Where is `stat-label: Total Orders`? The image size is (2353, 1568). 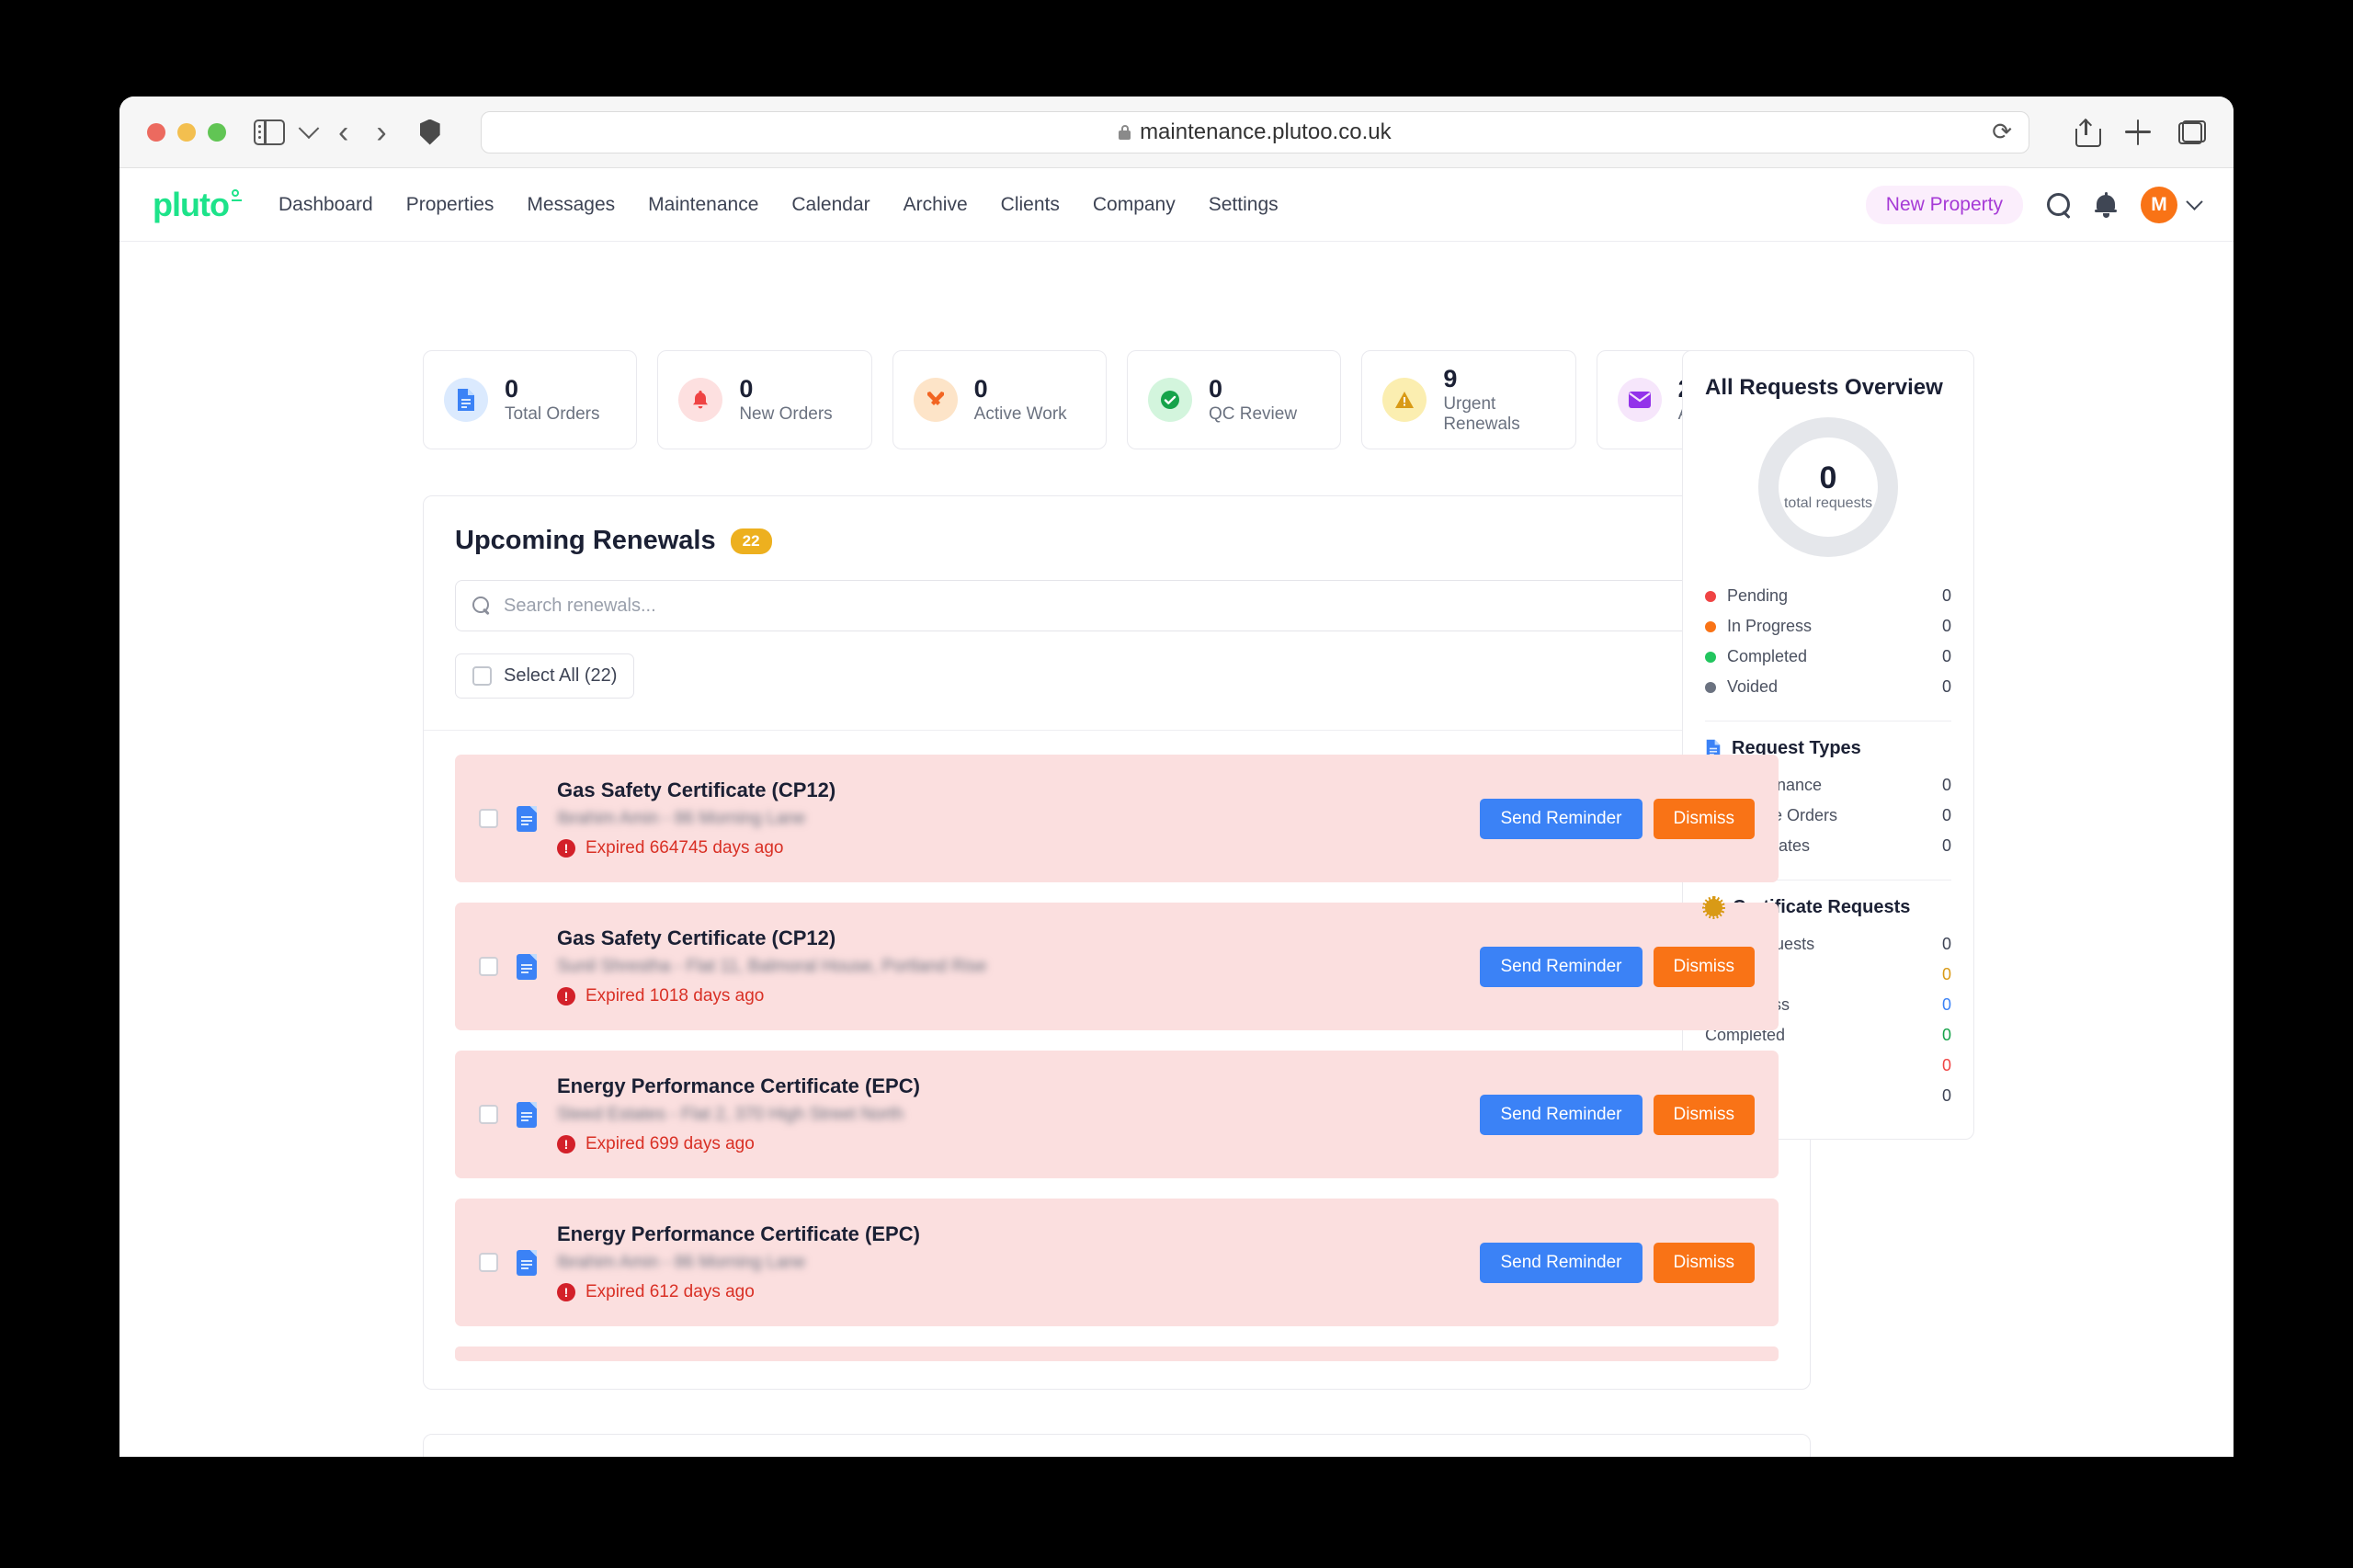
stat-label: Total Orders is located at coordinates (552, 413).